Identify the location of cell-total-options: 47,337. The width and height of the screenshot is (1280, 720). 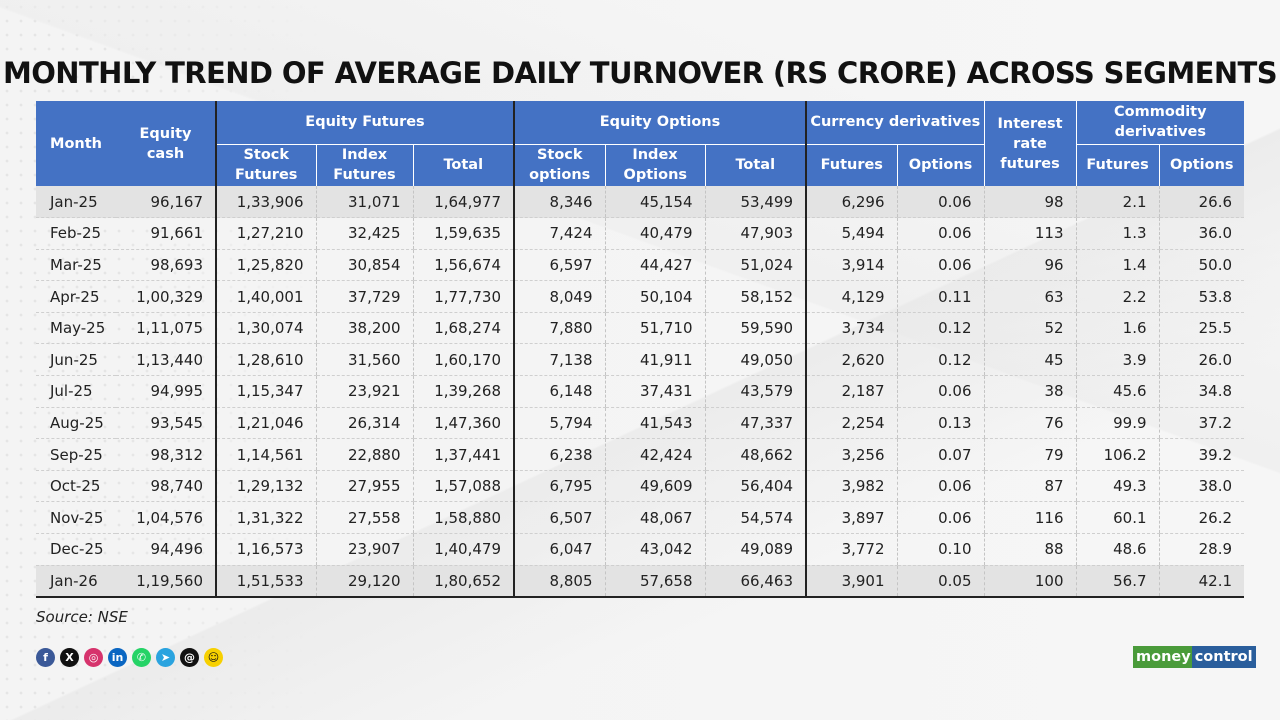
(755, 423).